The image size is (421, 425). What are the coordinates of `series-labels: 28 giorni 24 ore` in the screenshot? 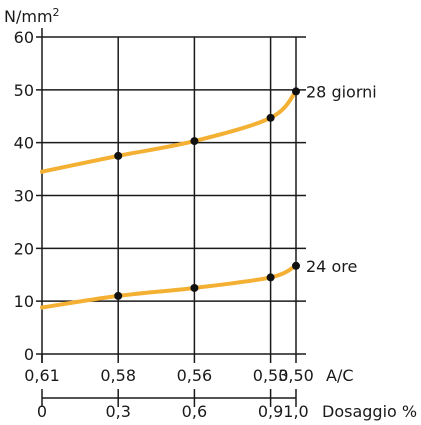 It's located at (341, 178).